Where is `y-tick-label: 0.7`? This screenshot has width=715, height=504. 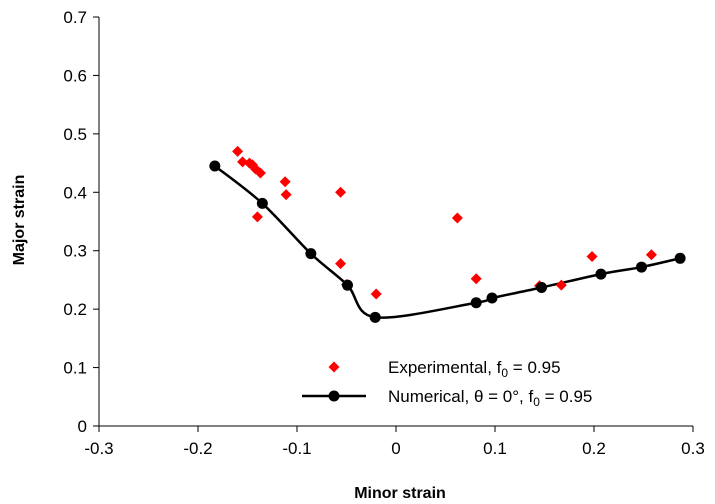
y-tick-label: 0.7 is located at coordinates (75, 17).